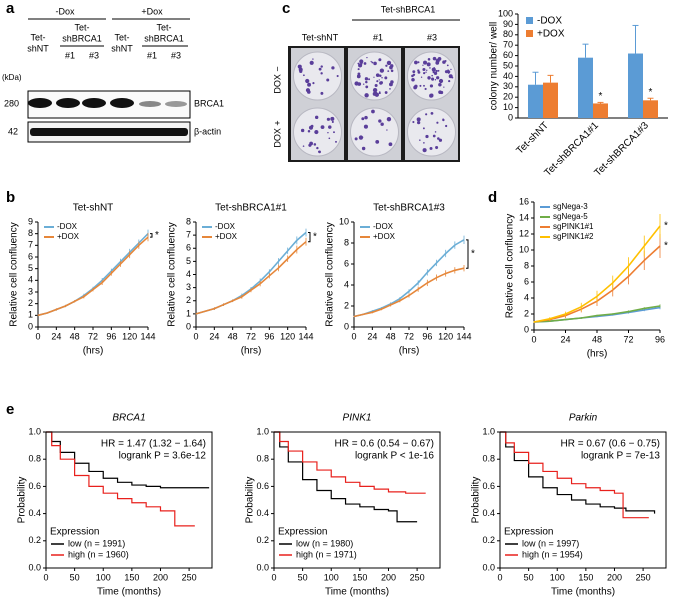 Image resolution: width=676 pixels, height=610 pixels. I want to click on chart-title: Tet-shNT, so click(93, 208).